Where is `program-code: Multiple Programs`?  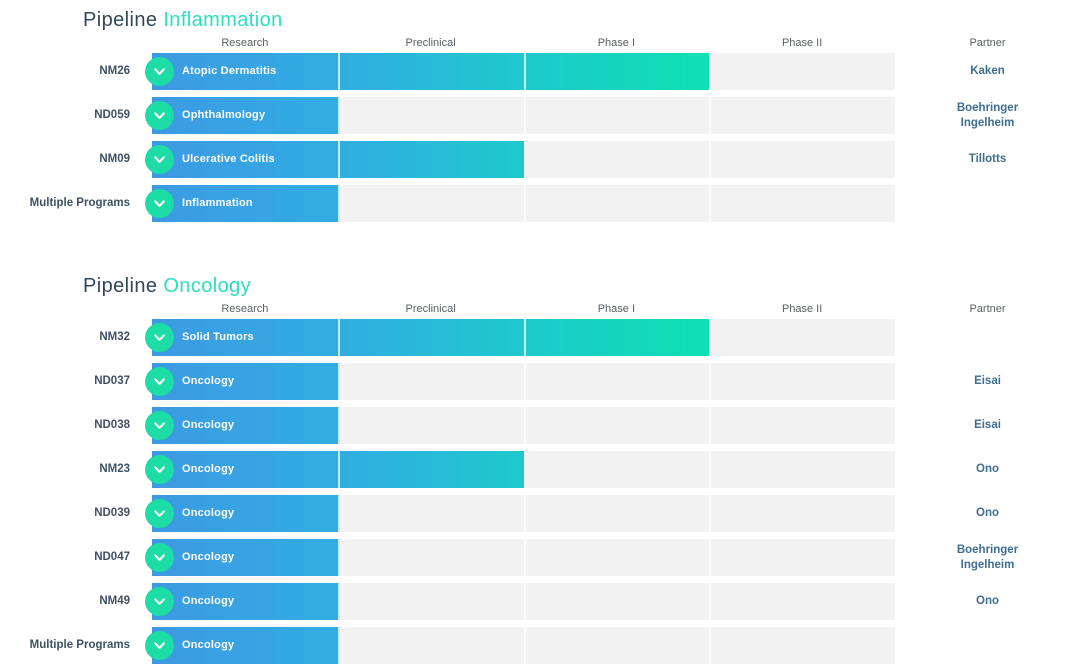 program-code: Multiple Programs is located at coordinates (79, 203).